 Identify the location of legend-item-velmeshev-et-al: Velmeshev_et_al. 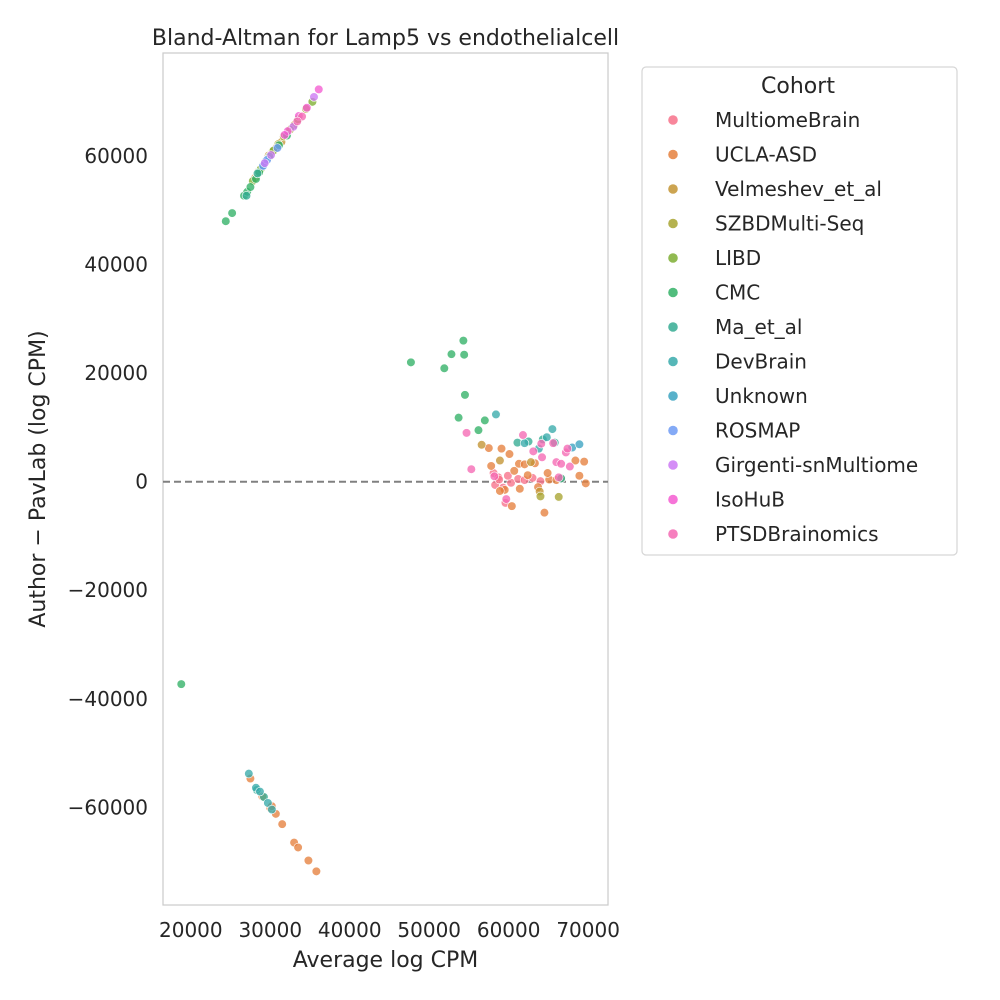
(775, 189).